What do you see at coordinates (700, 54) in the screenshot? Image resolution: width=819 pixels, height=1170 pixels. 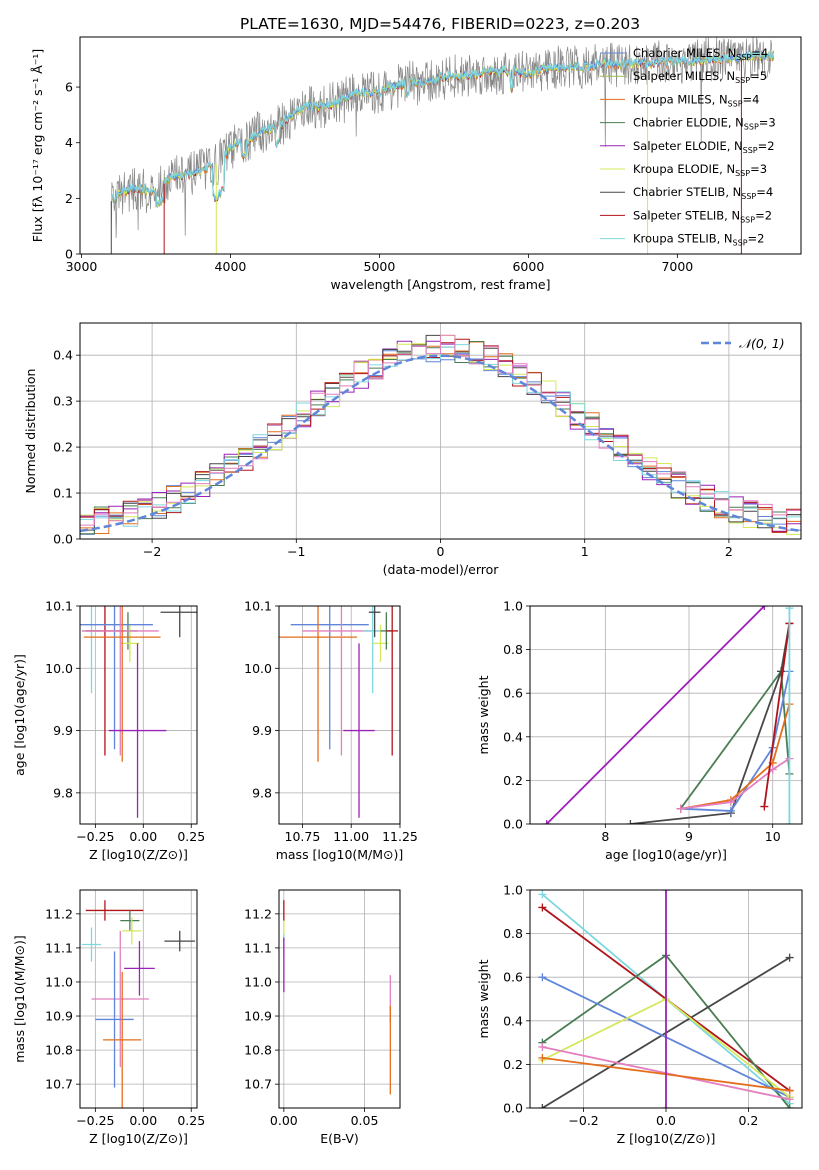 I see `legend-entry: Chabrier MILES, NSSP=4` at bounding box center [700, 54].